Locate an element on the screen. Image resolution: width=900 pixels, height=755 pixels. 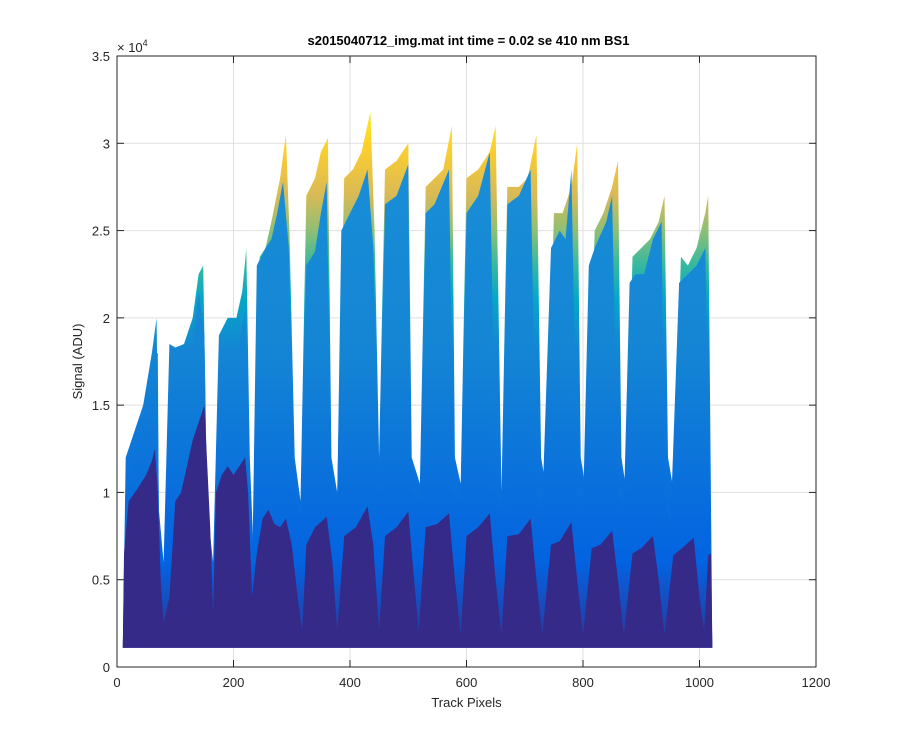
y-axis-exponent: × 10⁴ is located at coordinates (132, 46).